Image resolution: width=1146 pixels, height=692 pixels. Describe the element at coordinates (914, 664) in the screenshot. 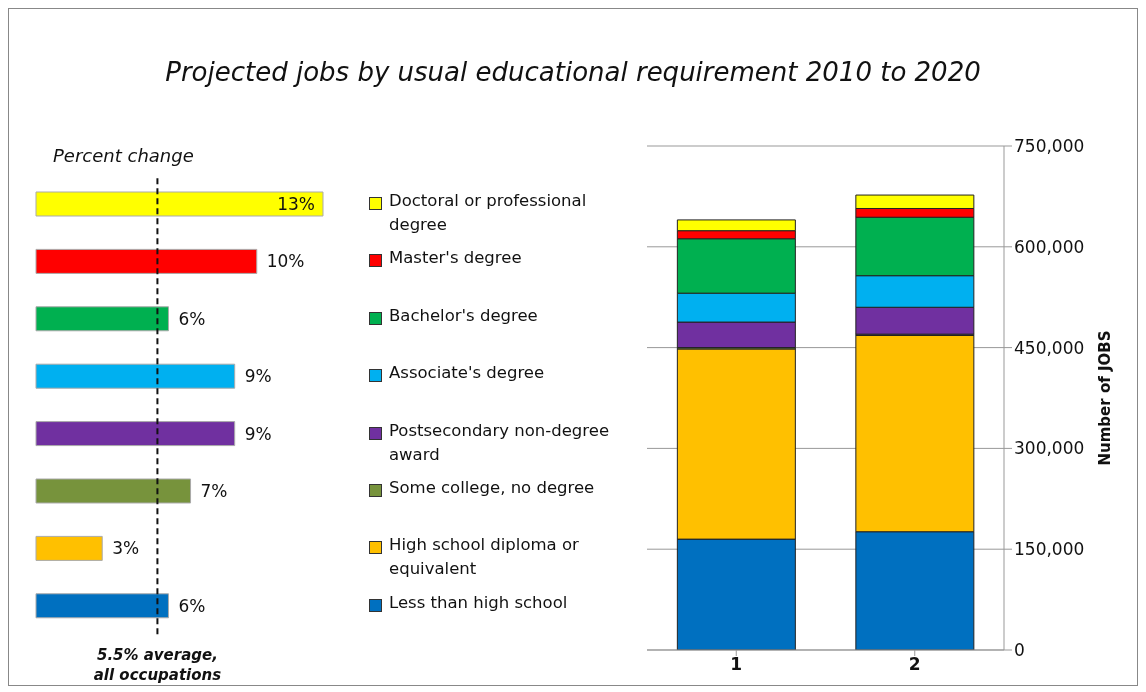

I see `x-tick-label: 2` at that location.